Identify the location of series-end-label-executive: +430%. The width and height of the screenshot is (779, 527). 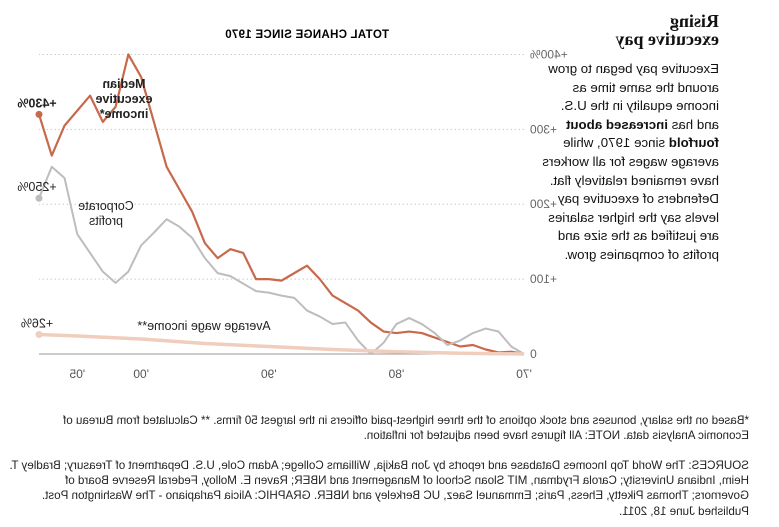
(36, 103).